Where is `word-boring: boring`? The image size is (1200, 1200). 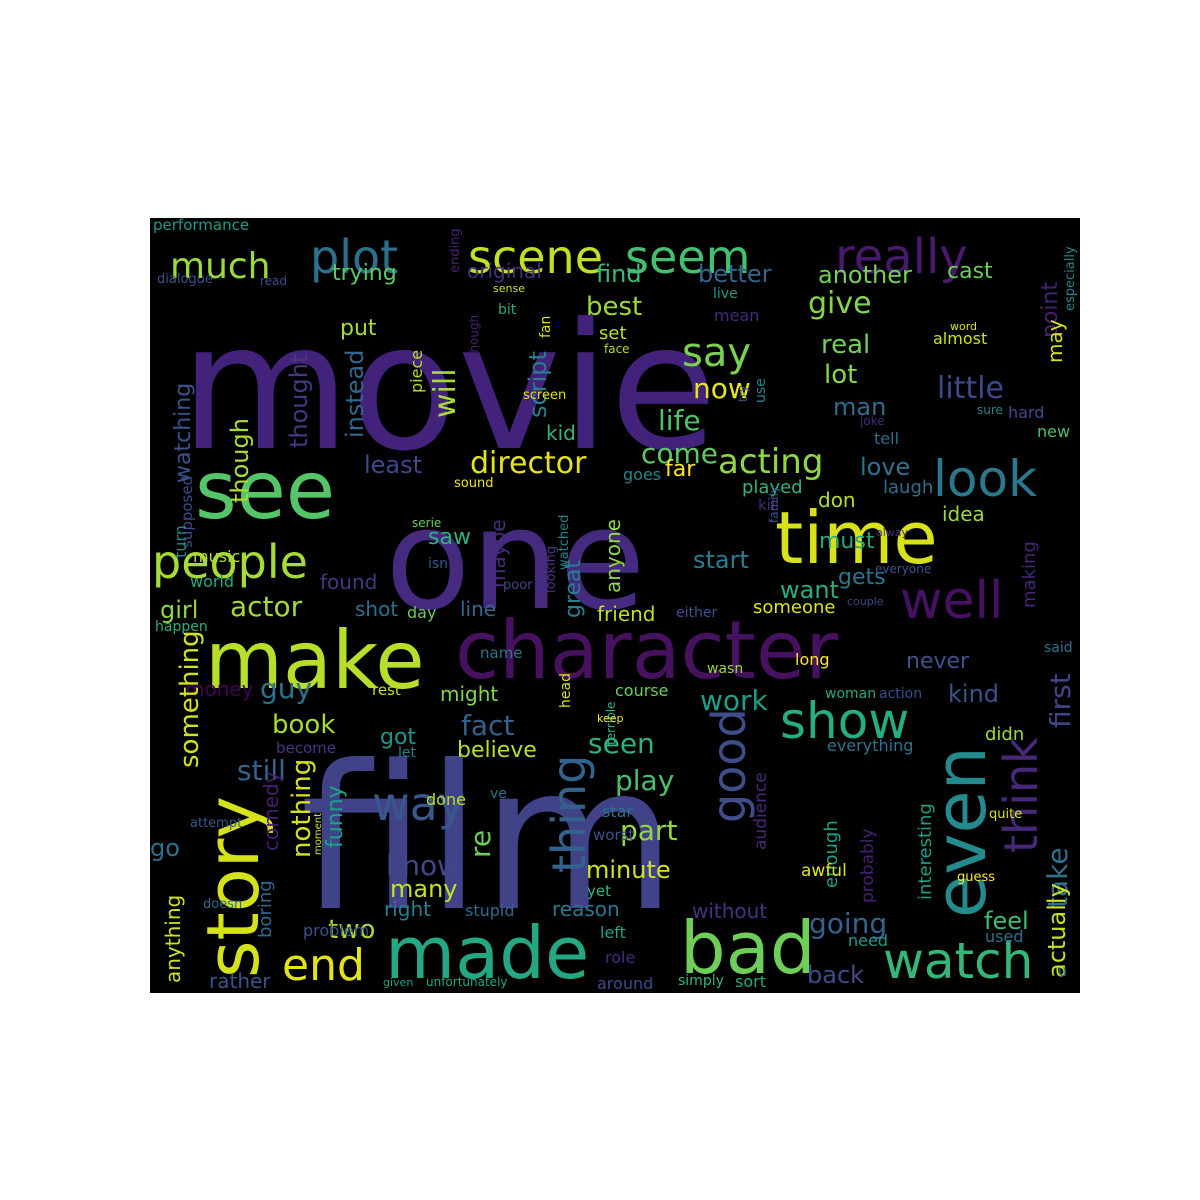 word-boring: boring is located at coordinates (265, 909).